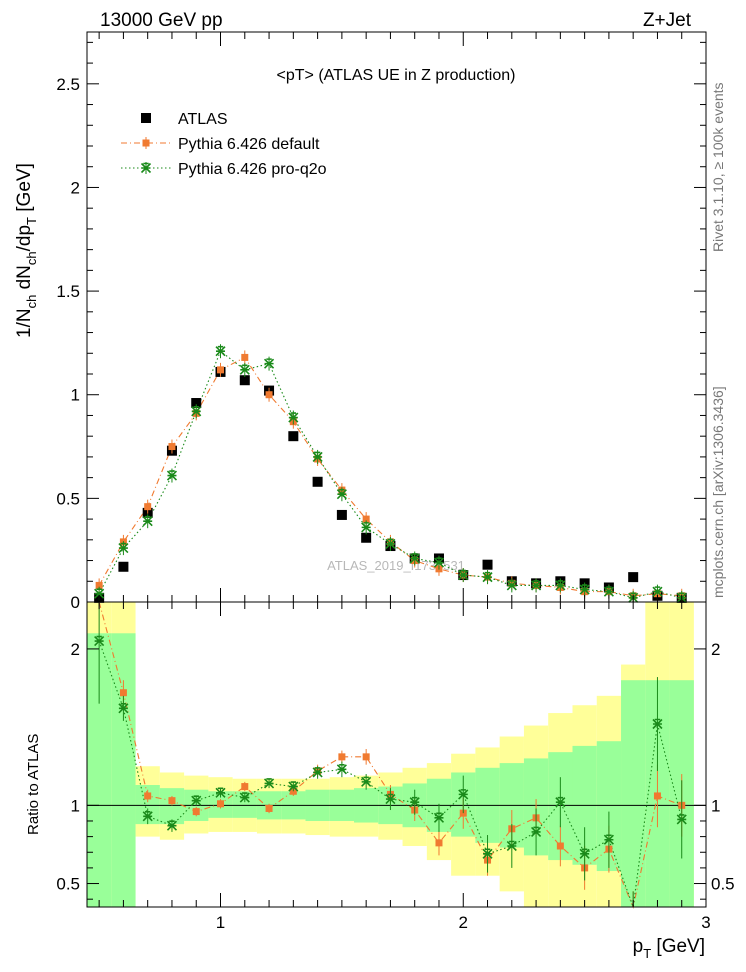 The height and width of the screenshot is (972, 746). What do you see at coordinates (75, 187) in the screenshot?
I see `main-y-tick-label: 2` at bounding box center [75, 187].